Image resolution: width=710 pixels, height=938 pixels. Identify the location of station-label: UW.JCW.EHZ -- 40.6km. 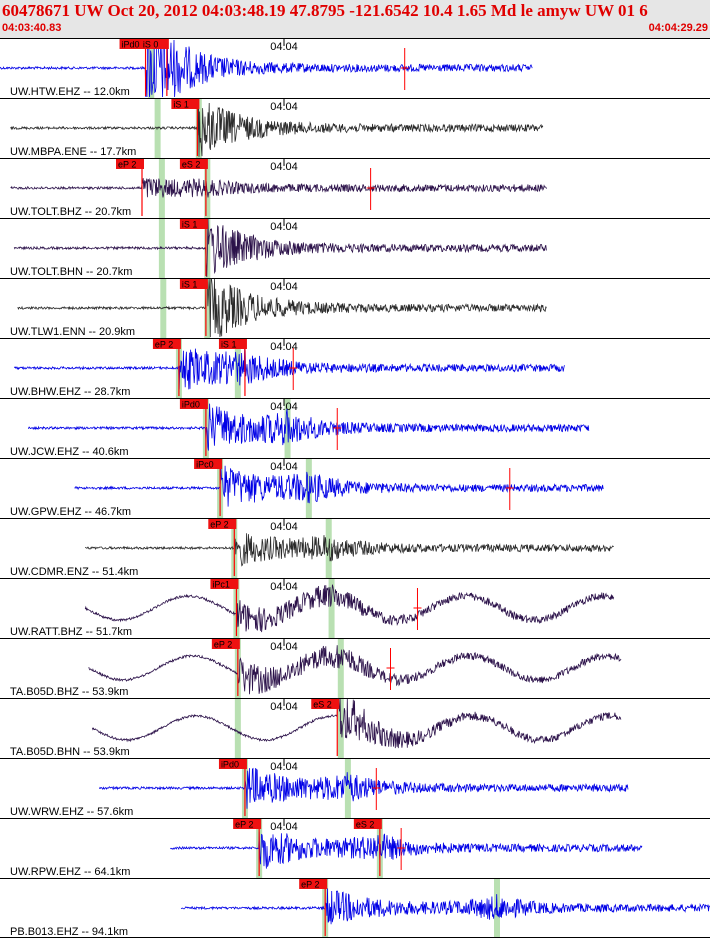
(69, 452).